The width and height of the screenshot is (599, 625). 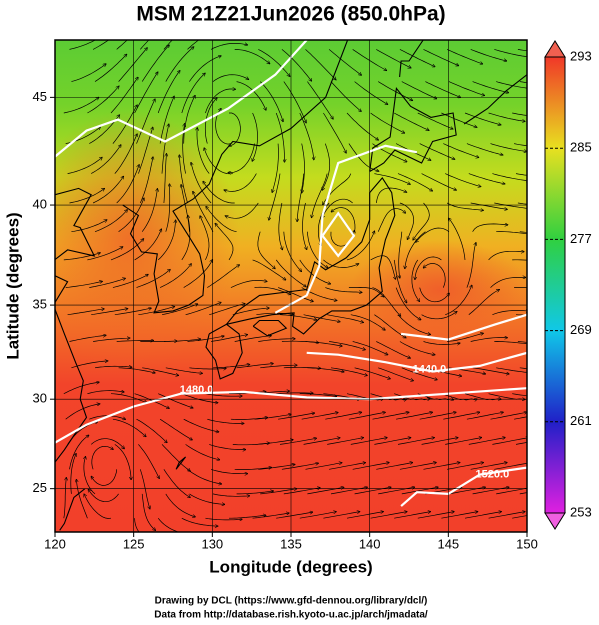 What do you see at coordinates (581, 511) in the screenshot?
I see `colorbar-label: 253` at bounding box center [581, 511].